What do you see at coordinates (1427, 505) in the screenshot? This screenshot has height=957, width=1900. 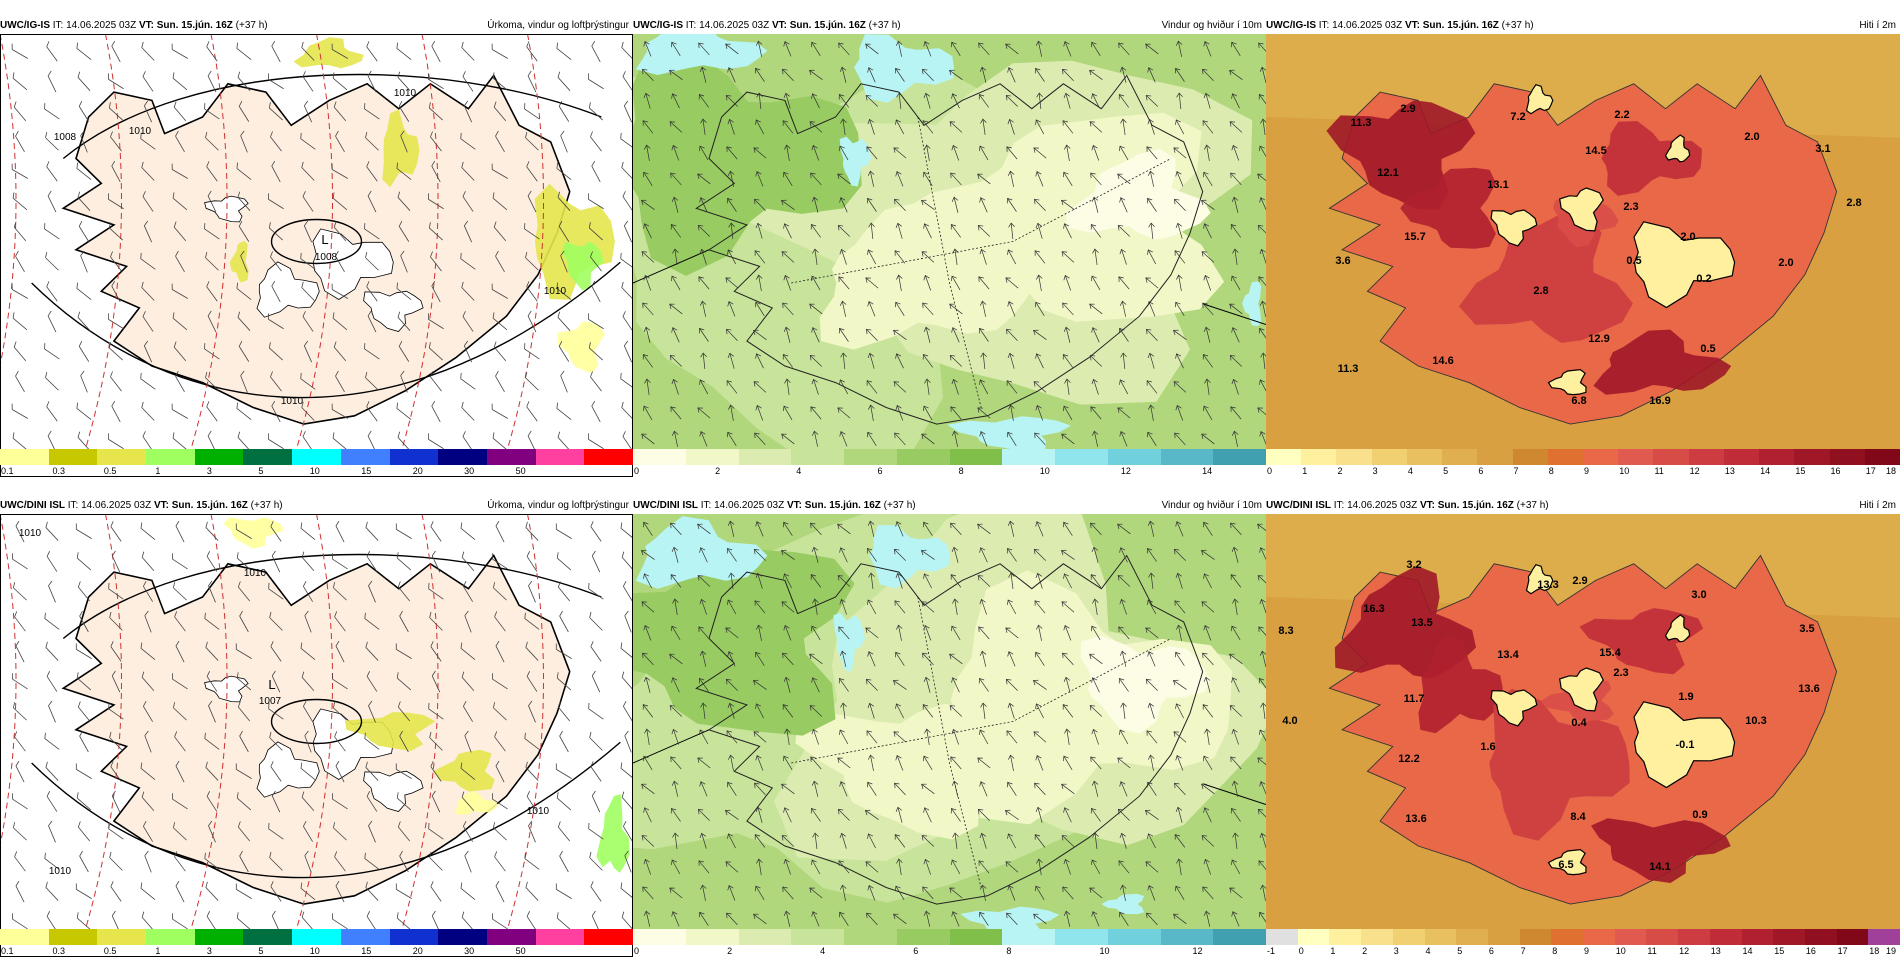 I see `valid-time-label: VT:` at bounding box center [1427, 505].